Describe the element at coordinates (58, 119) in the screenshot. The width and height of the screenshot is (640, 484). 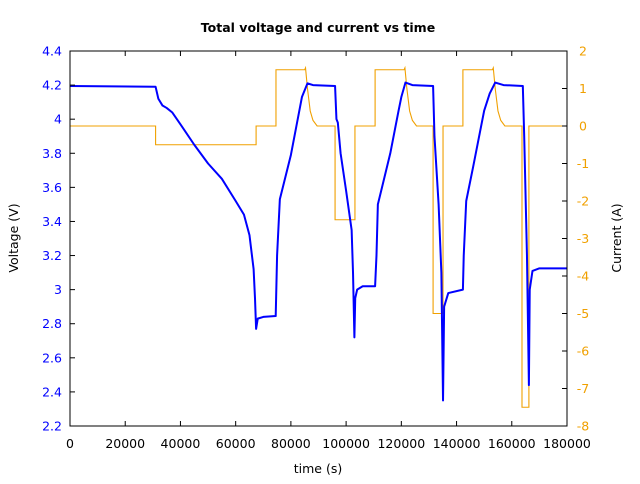
I see `y-tick-label: 4` at that location.